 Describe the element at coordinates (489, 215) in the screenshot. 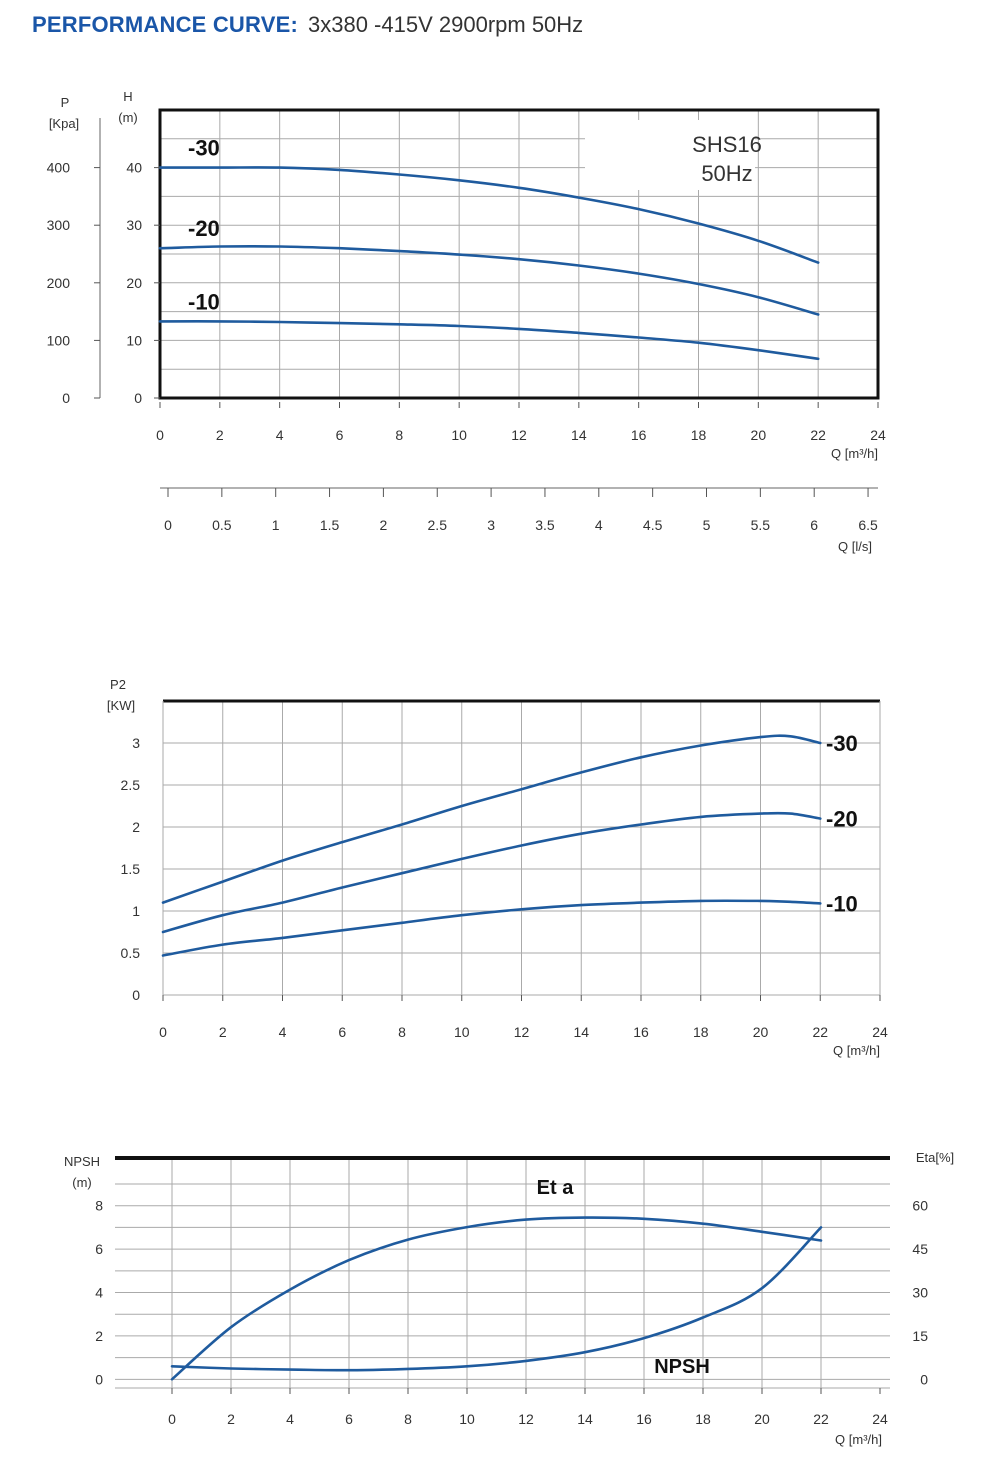

I see `head-curve-m30` at that location.